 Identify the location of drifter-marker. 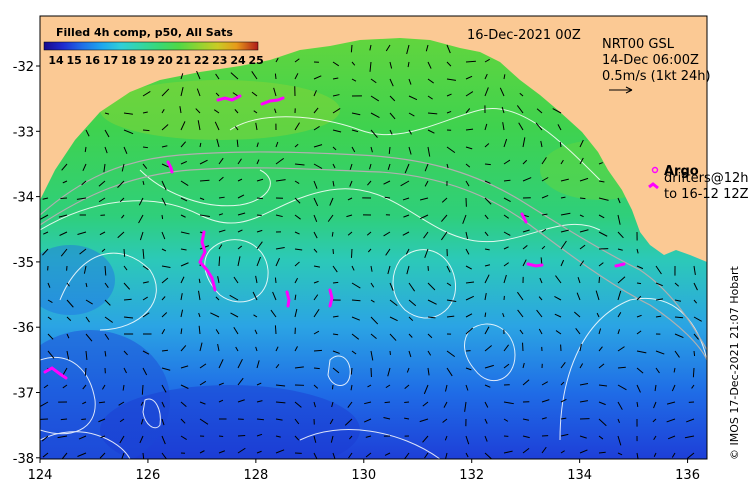
(653, 186).